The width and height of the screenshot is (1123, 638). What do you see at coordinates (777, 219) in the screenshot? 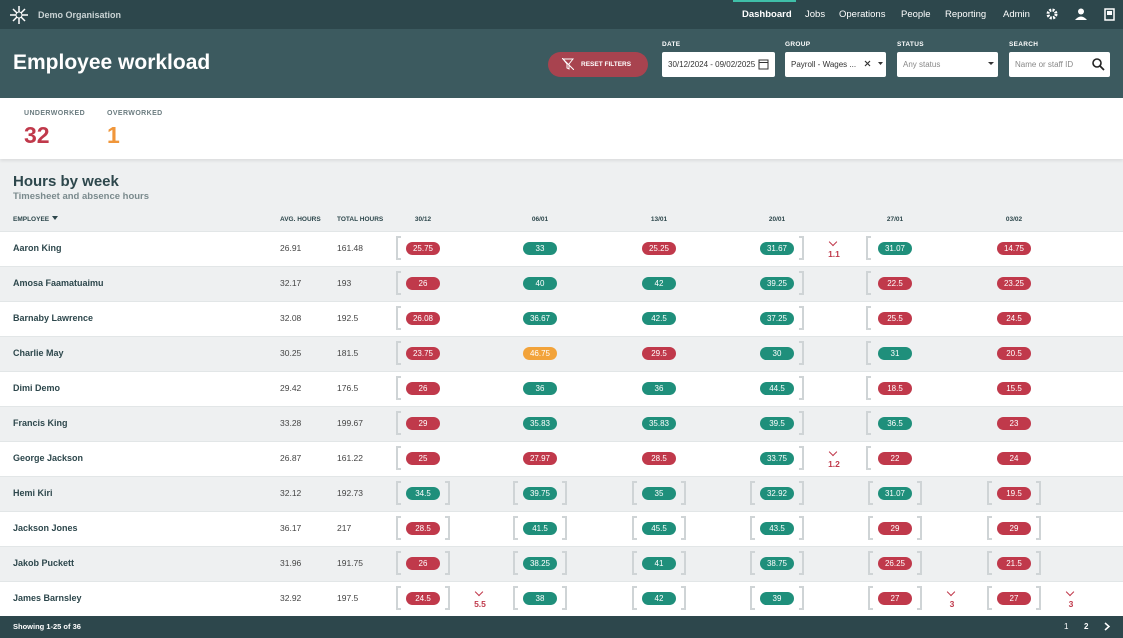
I see `week-header: 20/01` at bounding box center [777, 219].